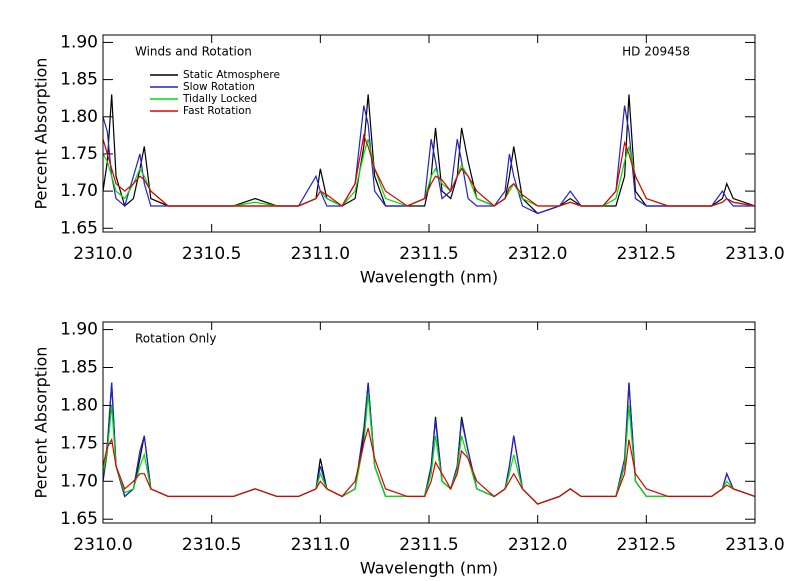 Image resolution: width=789 pixels, height=581 pixels. Describe the element at coordinates (176, 339) in the screenshot. I see `annotation: Rotation Only` at that location.